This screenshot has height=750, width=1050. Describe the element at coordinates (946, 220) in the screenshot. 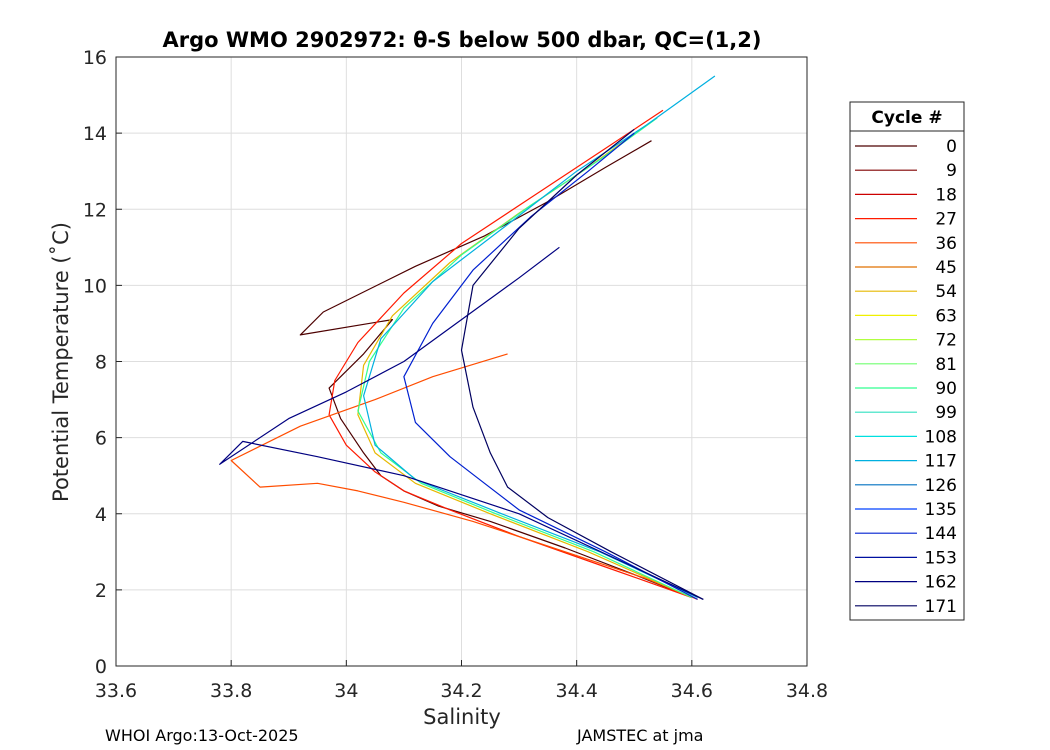

I see `legend-label-27: 27` at that location.